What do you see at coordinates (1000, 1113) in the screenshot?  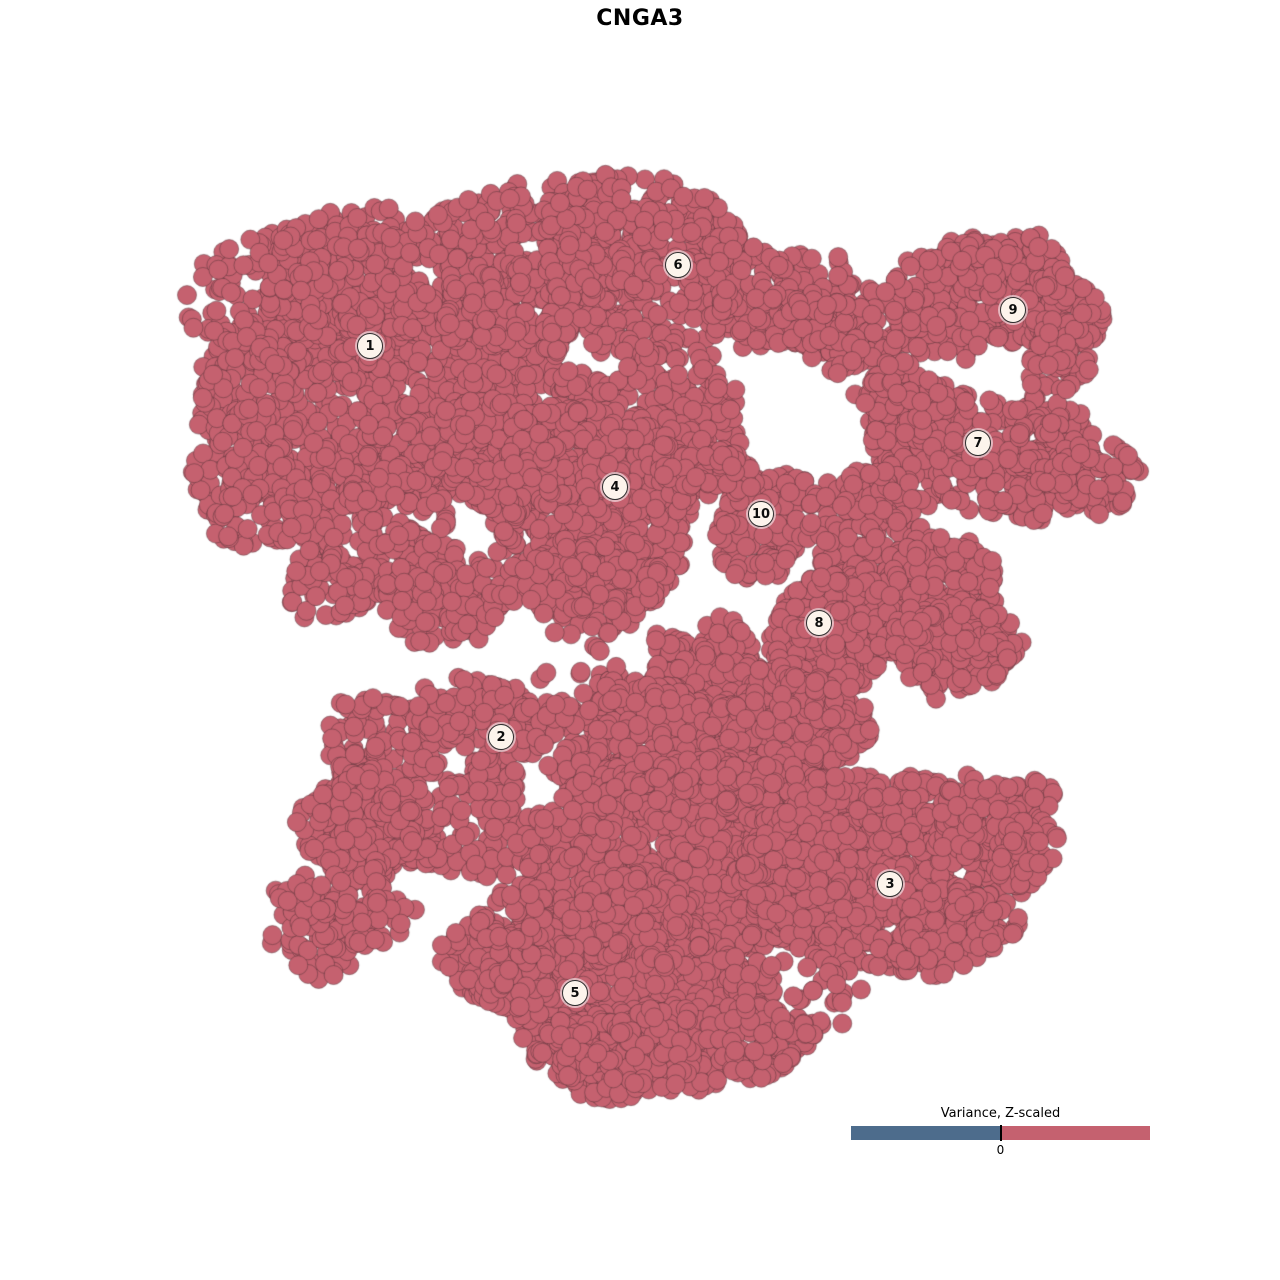 I see `legend-title: Variance, Z-scaled` at bounding box center [1000, 1113].